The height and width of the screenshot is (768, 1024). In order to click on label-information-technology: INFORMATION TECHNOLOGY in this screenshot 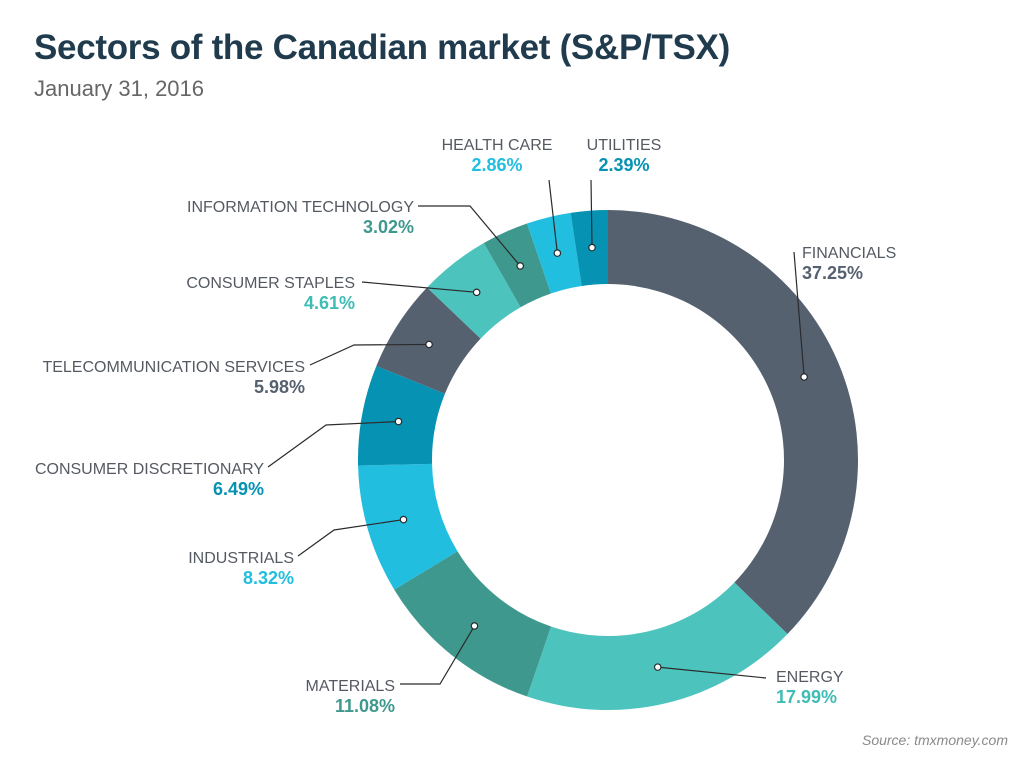, I will do `click(300, 207)`.